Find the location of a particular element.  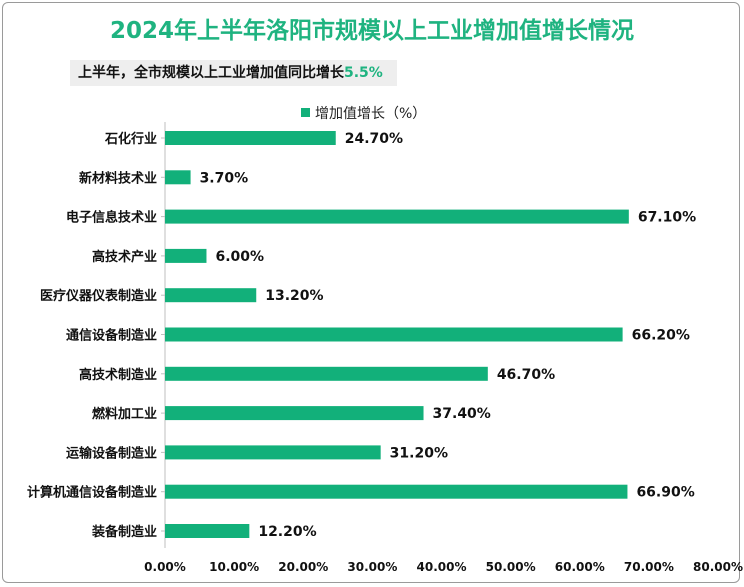

data-label: 66.20% is located at coordinates (661, 336).